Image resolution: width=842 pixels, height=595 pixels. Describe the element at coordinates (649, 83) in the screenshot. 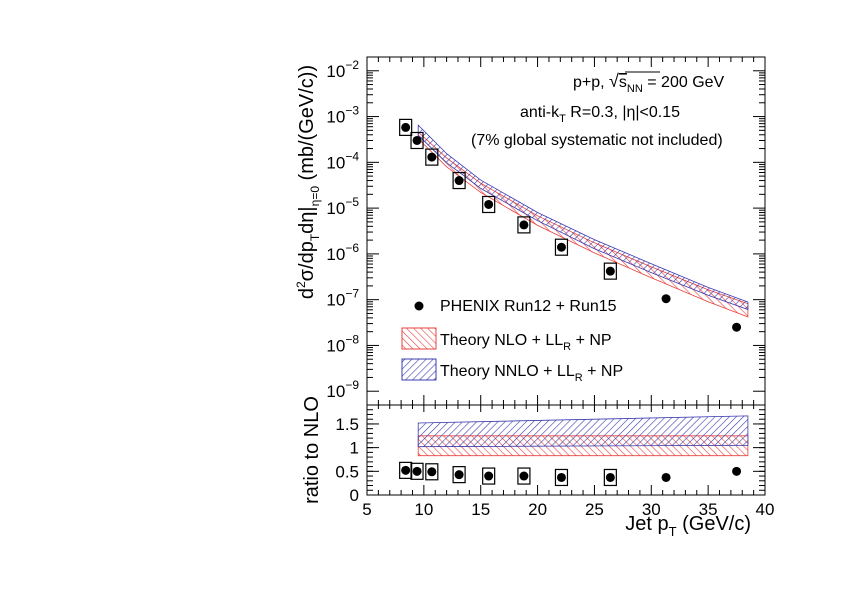

I see `annotation-collision-system: p+p, √sNN = 200 GeV` at that location.